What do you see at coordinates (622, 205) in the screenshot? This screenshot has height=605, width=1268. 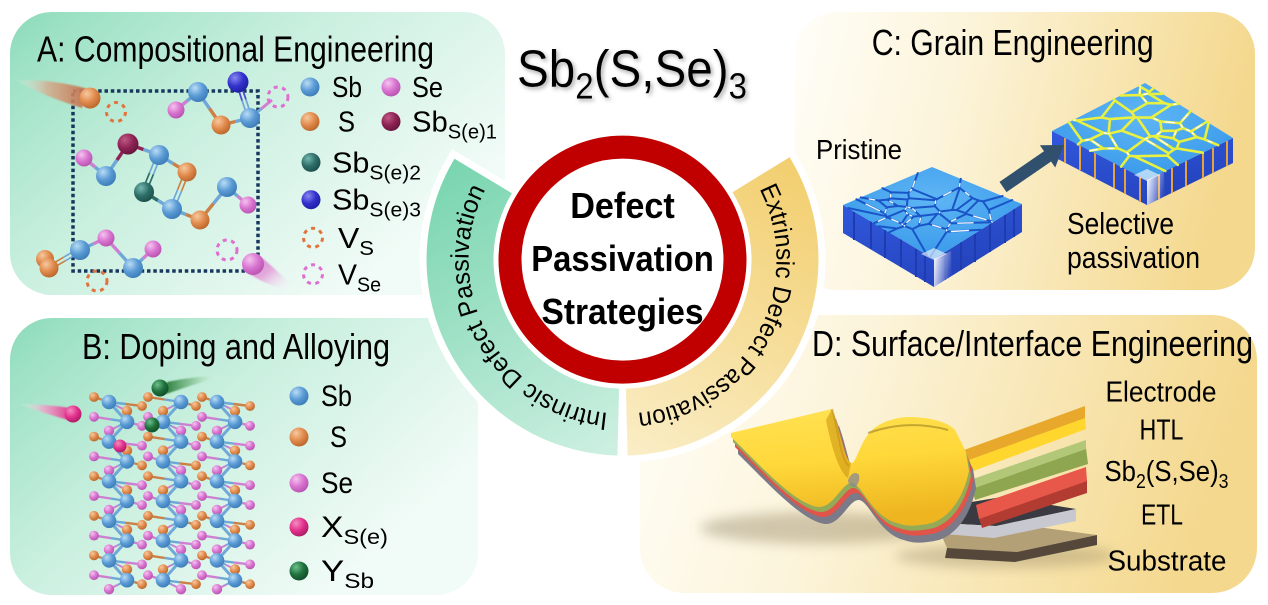 I see `svg-text: Defect` at bounding box center [622, 205].